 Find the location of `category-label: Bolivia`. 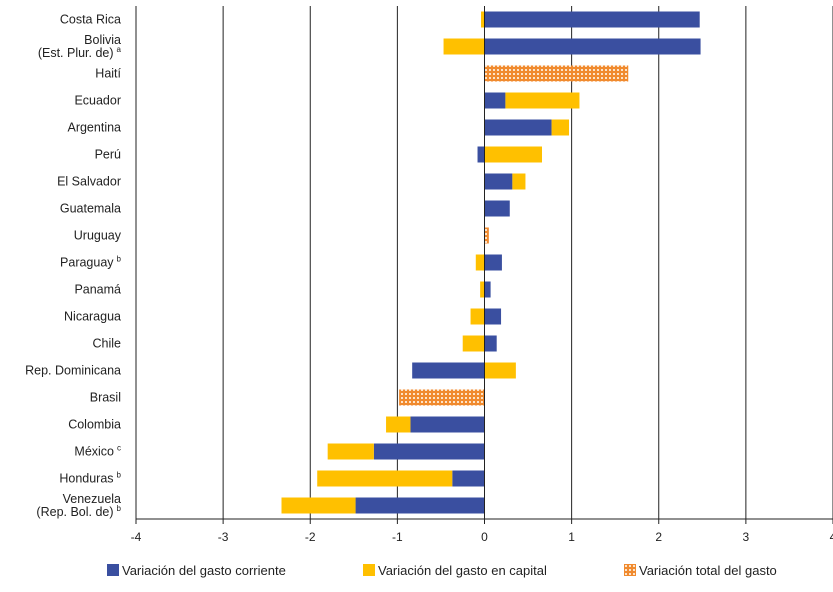

category-label: Bolivia is located at coordinates (102, 40).